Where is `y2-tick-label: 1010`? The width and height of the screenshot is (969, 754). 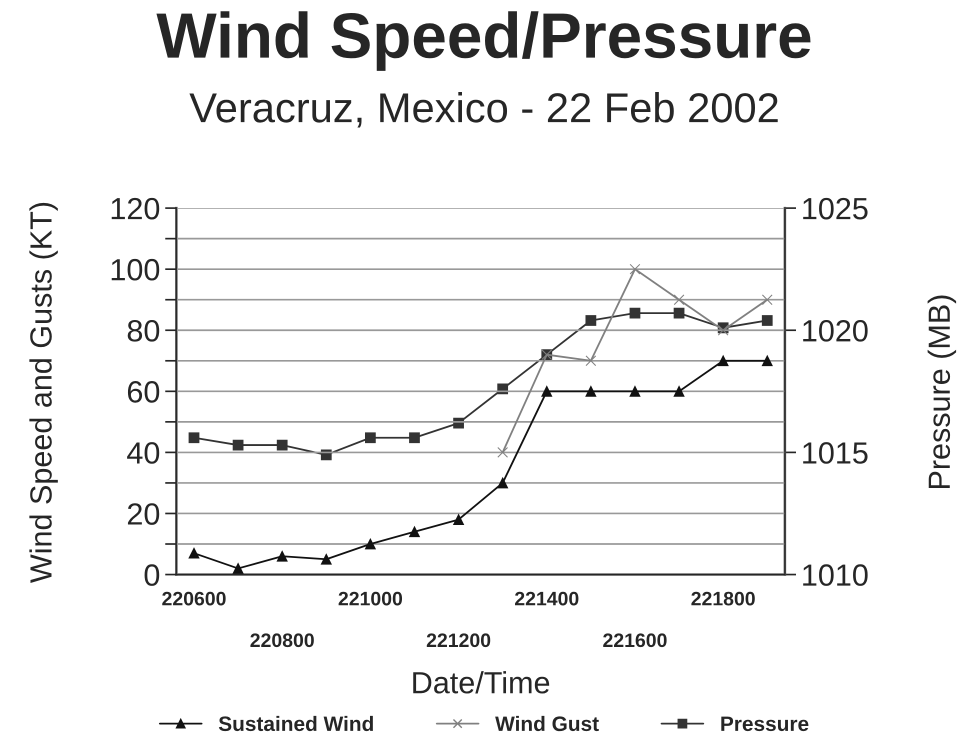
y2-tick-label: 1010 is located at coordinates (835, 575).